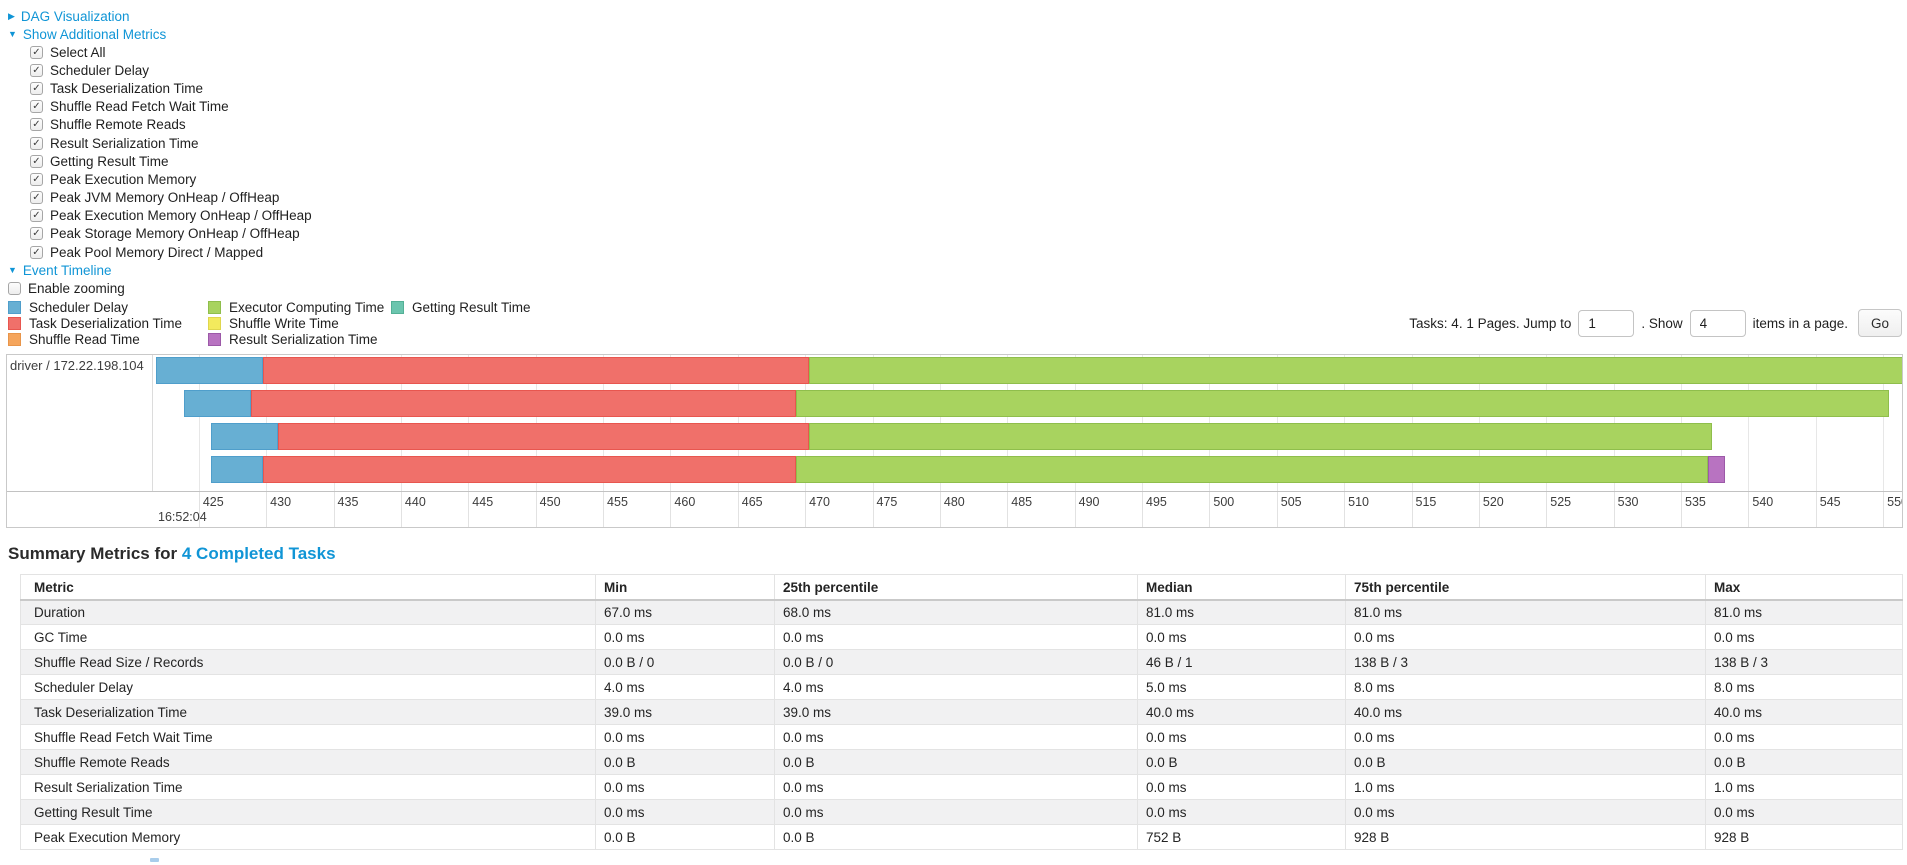 This screenshot has height=865, width=1907. I want to click on column-header: 25th percentile, so click(956, 587).